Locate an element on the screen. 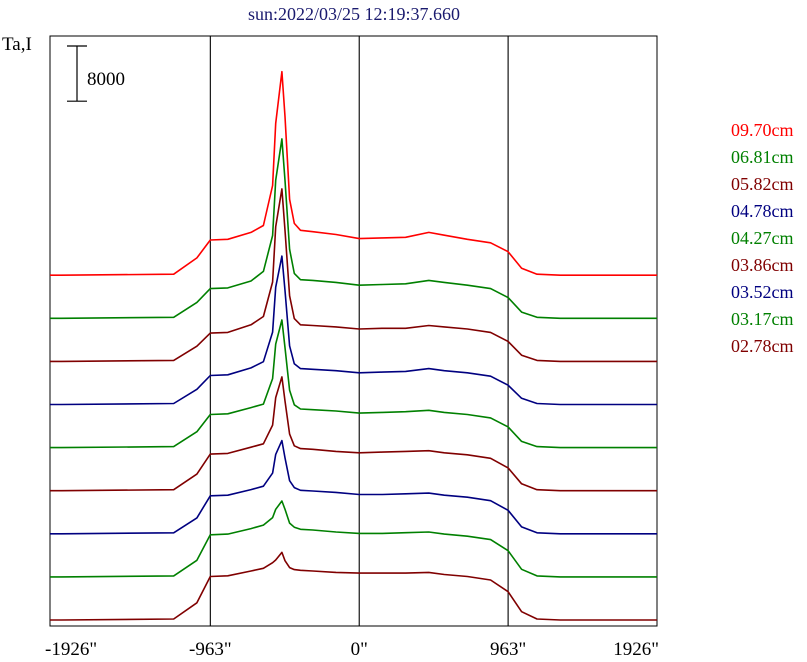 The width and height of the screenshot is (807, 662). legend-entry: 05.82cm is located at coordinates (762, 184).